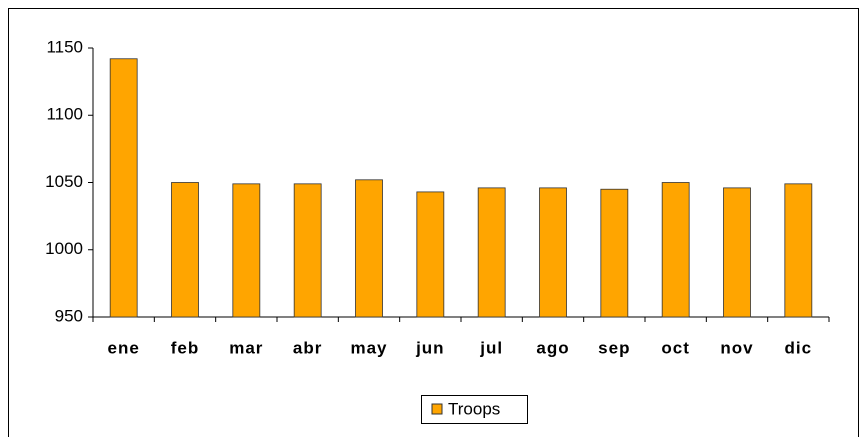 The image size is (860, 437). I want to click on y-tick-label: 950, so click(69, 315).